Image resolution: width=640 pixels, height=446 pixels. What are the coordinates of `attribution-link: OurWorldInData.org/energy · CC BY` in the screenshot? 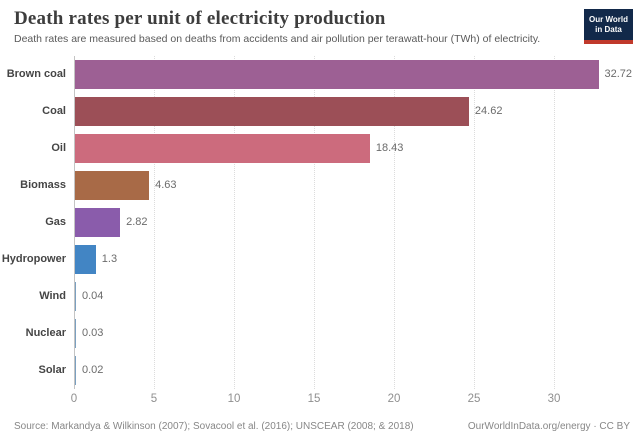 It's located at (548, 426).